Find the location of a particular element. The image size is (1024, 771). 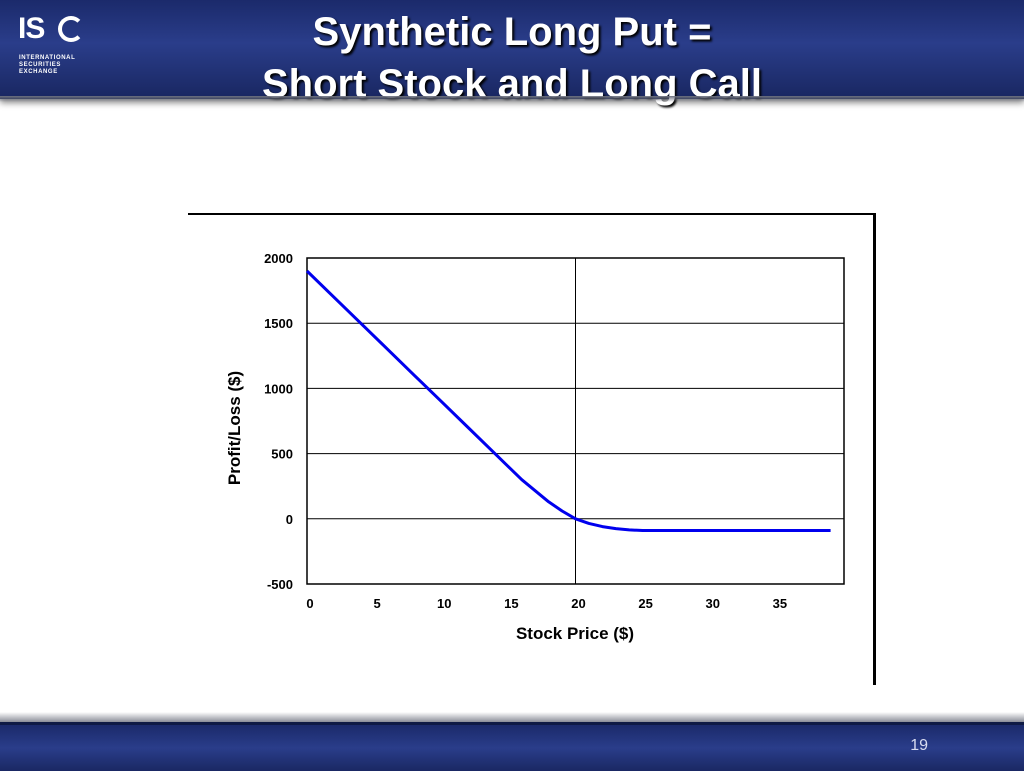

x-tick-label: 25 is located at coordinates (645, 603).